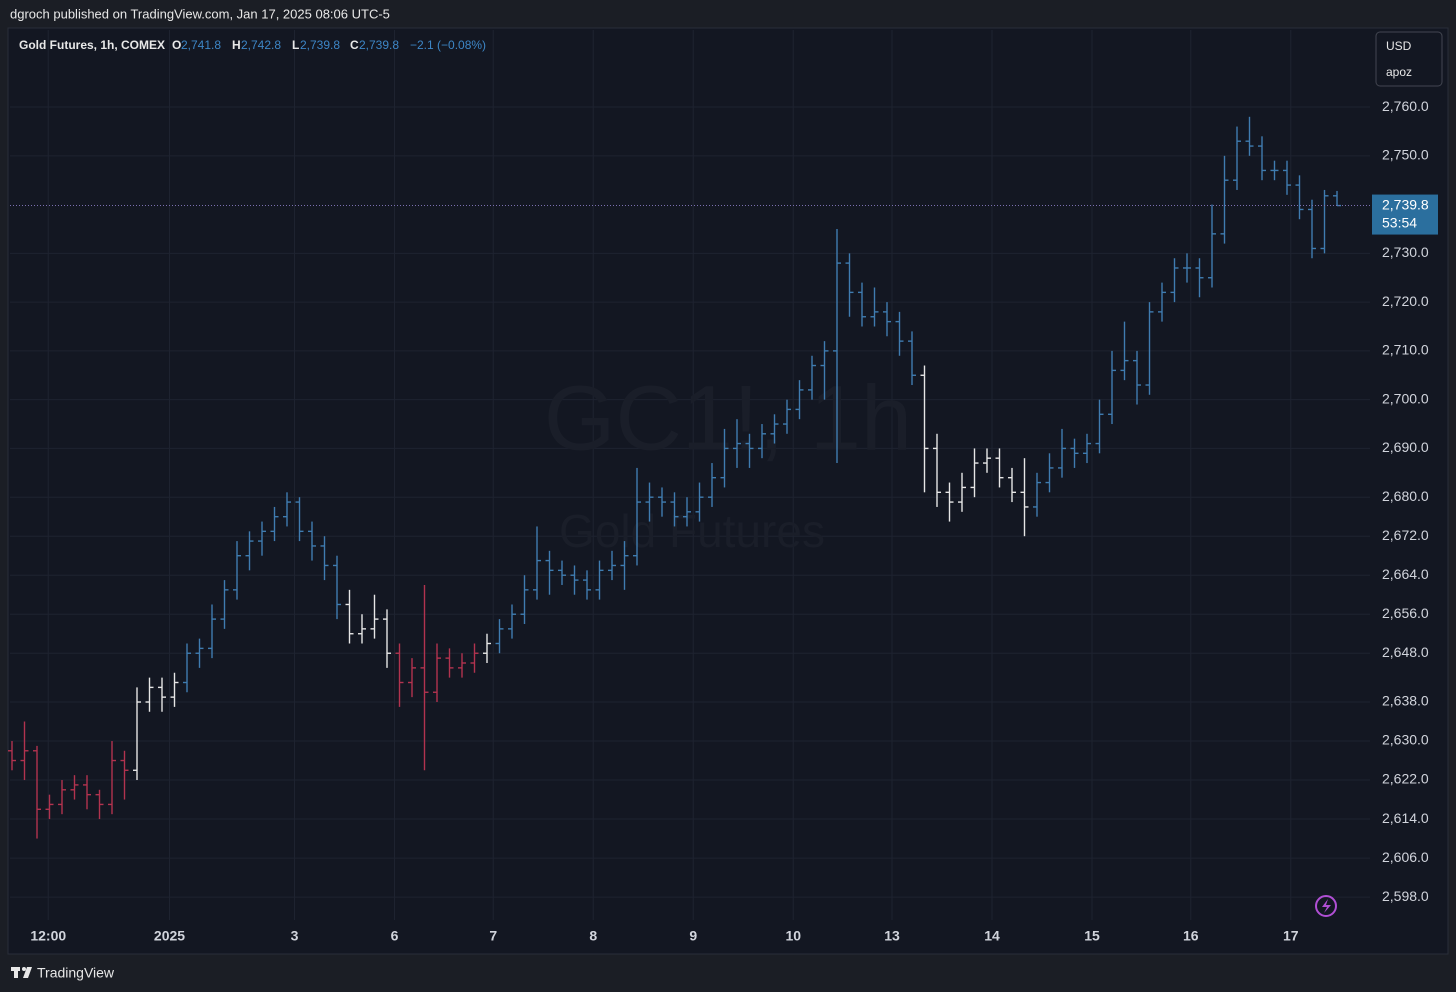 The image size is (1456, 992). I want to click on y-tick-label: 2,690.0, so click(1405, 447).